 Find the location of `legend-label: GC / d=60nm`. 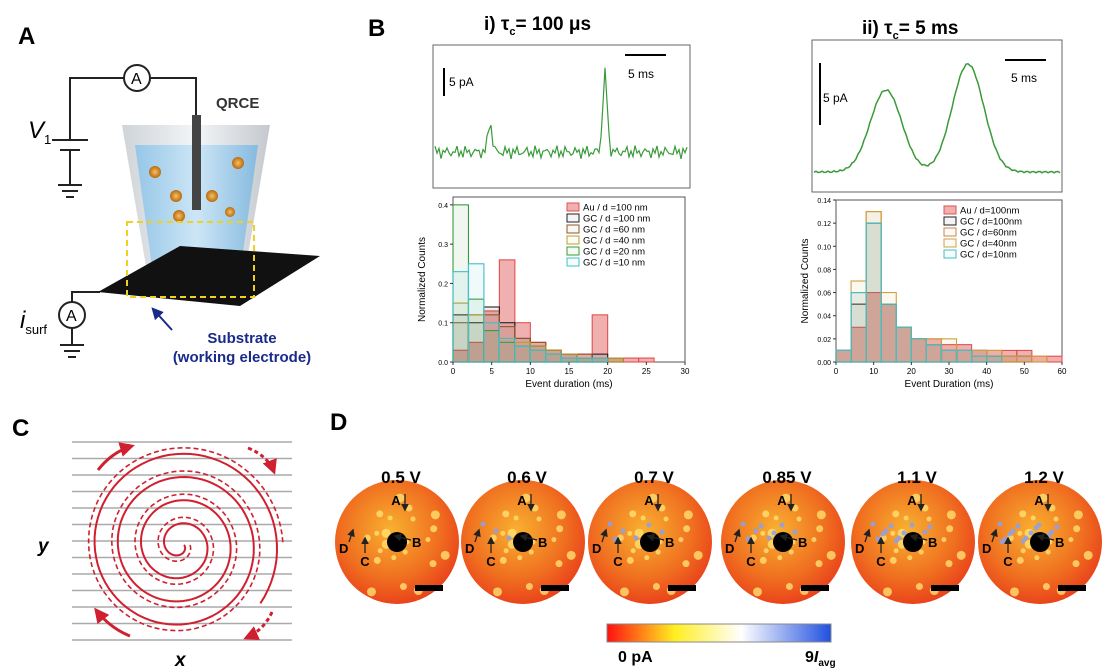

legend-label: GC / d=60nm is located at coordinates (988, 233).